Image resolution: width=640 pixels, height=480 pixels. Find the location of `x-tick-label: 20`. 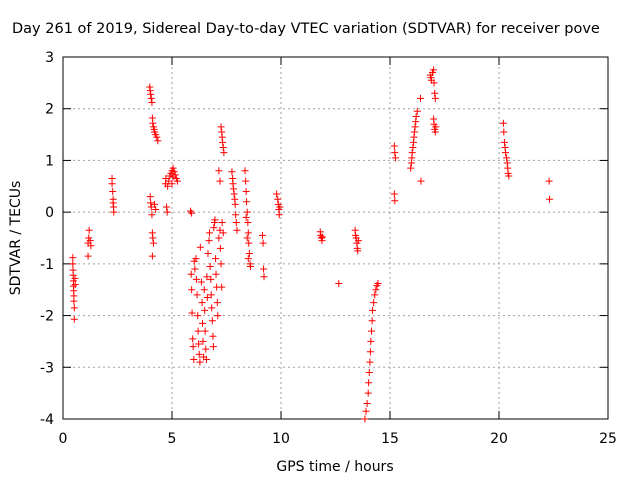

x-tick-label: 20 is located at coordinates (499, 439).